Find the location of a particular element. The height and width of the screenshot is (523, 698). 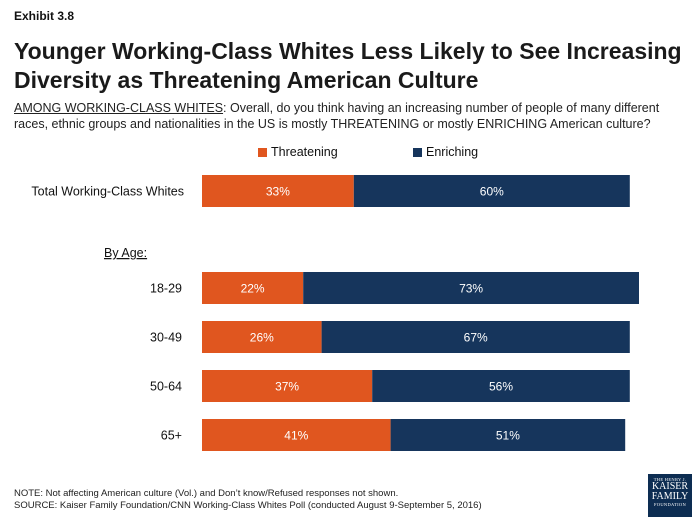

data-label-threatening-3: 37% is located at coordinates (287, 387).